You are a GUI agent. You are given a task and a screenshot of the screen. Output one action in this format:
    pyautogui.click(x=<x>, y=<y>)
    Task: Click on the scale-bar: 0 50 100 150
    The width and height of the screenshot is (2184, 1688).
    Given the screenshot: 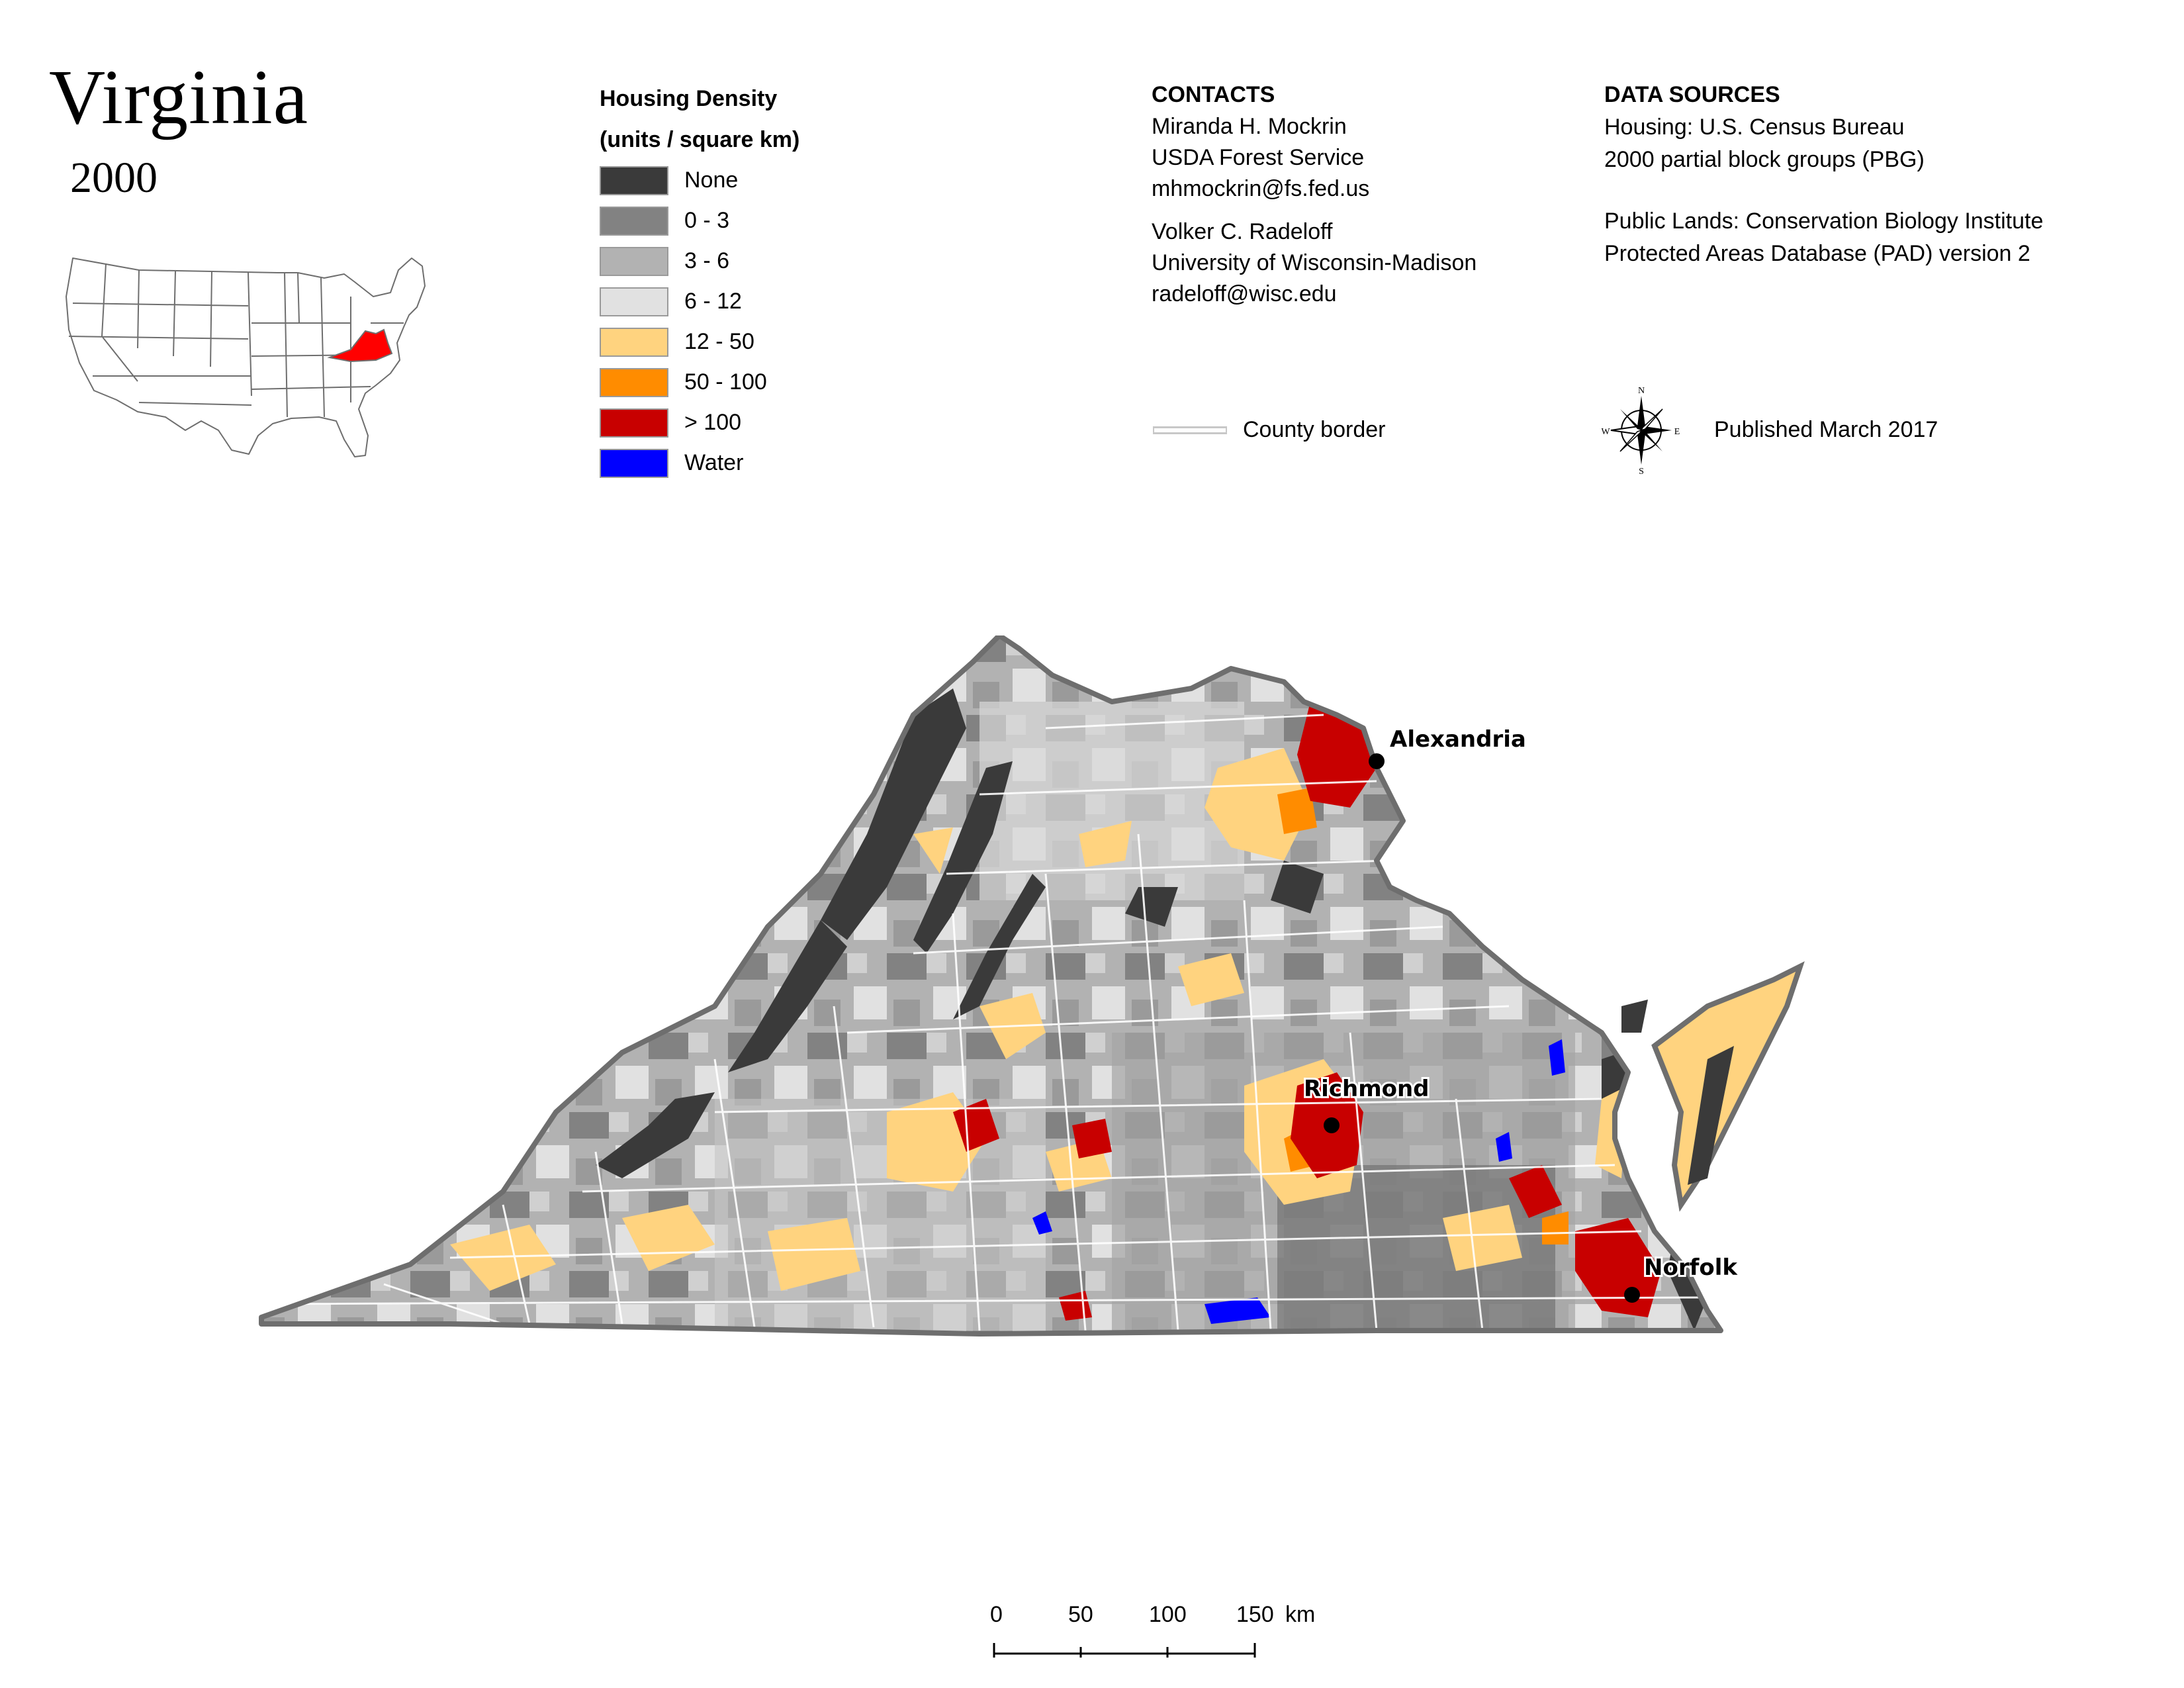 What is the action you would take?
    pyautogui.click(x=1120, y=1635)
    